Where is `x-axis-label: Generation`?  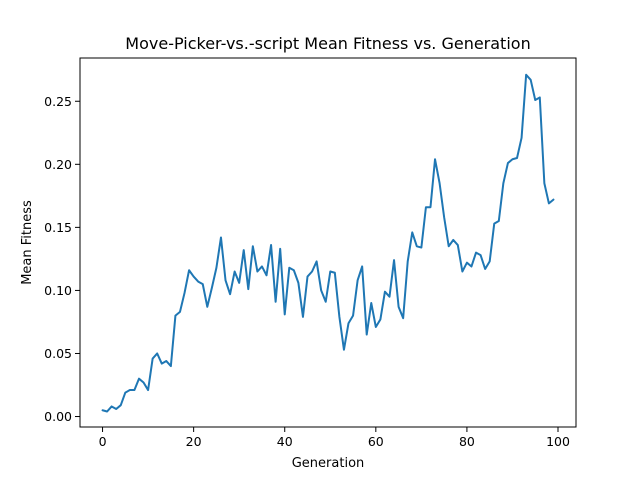 x-axis-label: Generation is located at coordinates (328, 463).